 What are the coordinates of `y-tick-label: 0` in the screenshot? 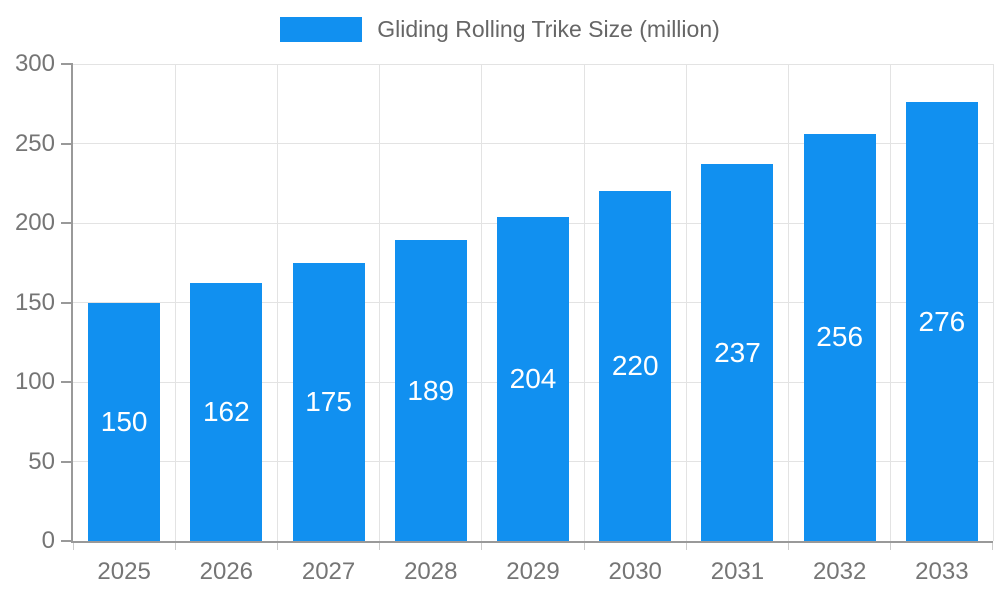 It's located at (48, 540).